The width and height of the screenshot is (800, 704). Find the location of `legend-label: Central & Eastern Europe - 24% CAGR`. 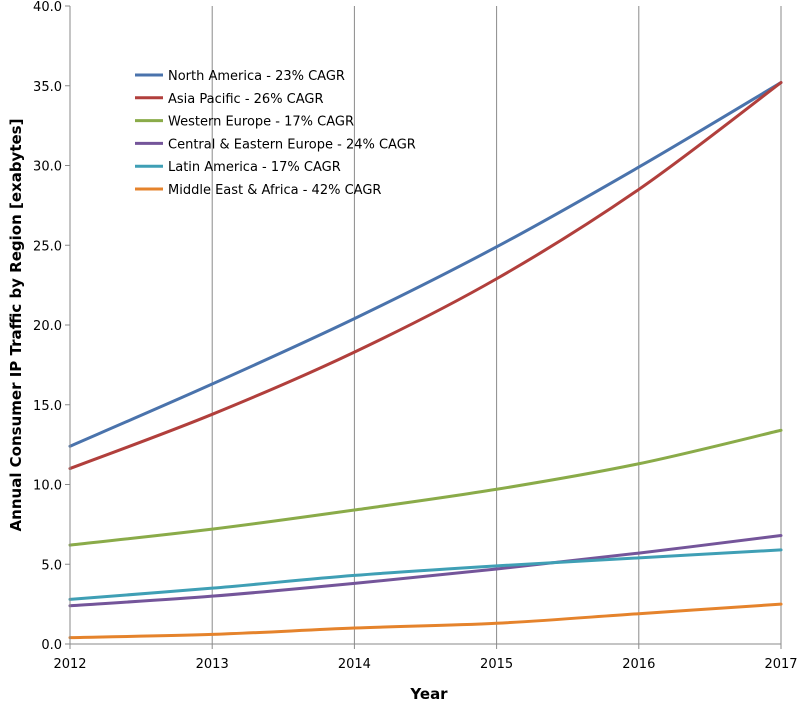

legend-label: Central & Eastern Europe - 24% CAGR is located at coordinates (292, 144).